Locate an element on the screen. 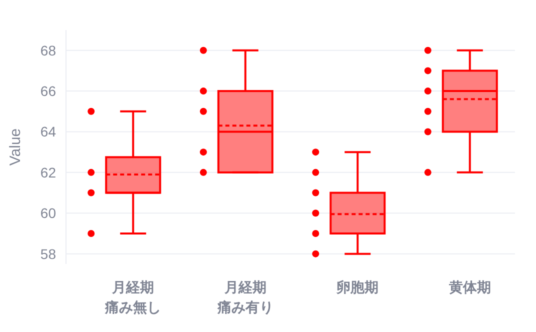 This screenshot has width=536, height=332. x-tick-label: 卵胞期 is located at coordinates (357, 287).